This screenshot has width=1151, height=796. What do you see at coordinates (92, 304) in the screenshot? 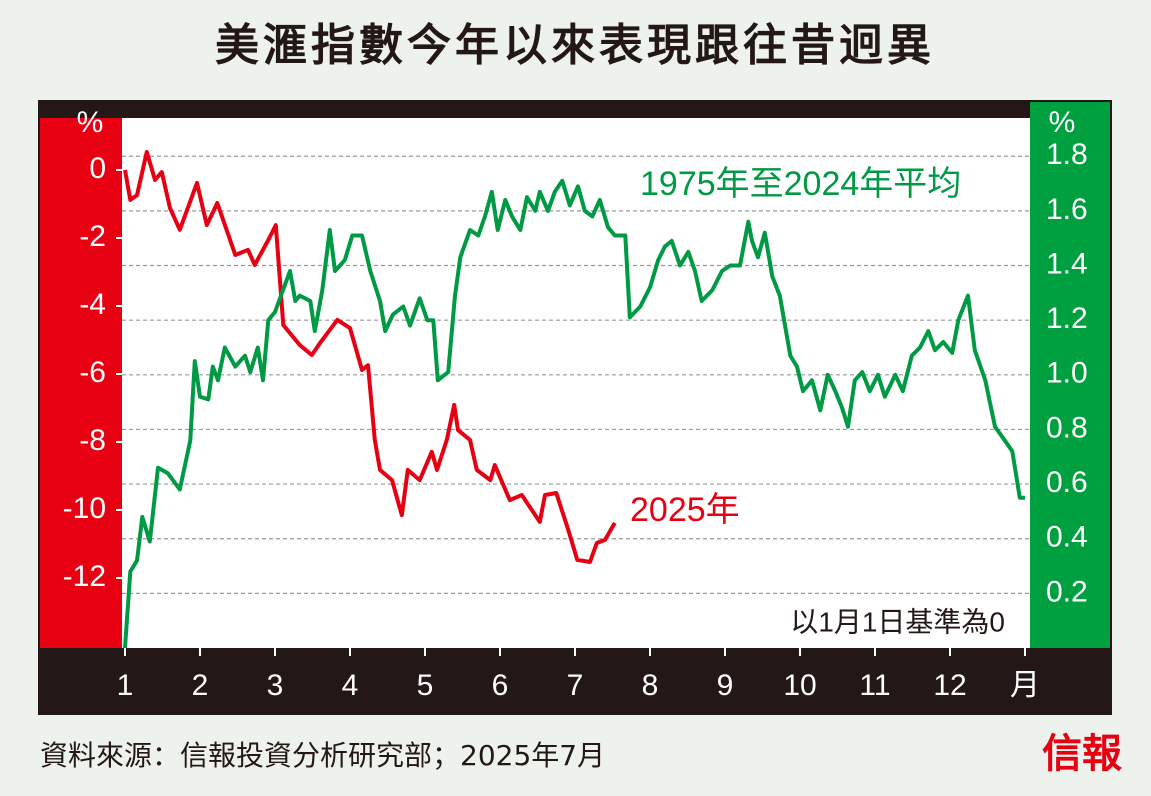
I see `y-tick-label: -4` at bounding box center [92, 304].